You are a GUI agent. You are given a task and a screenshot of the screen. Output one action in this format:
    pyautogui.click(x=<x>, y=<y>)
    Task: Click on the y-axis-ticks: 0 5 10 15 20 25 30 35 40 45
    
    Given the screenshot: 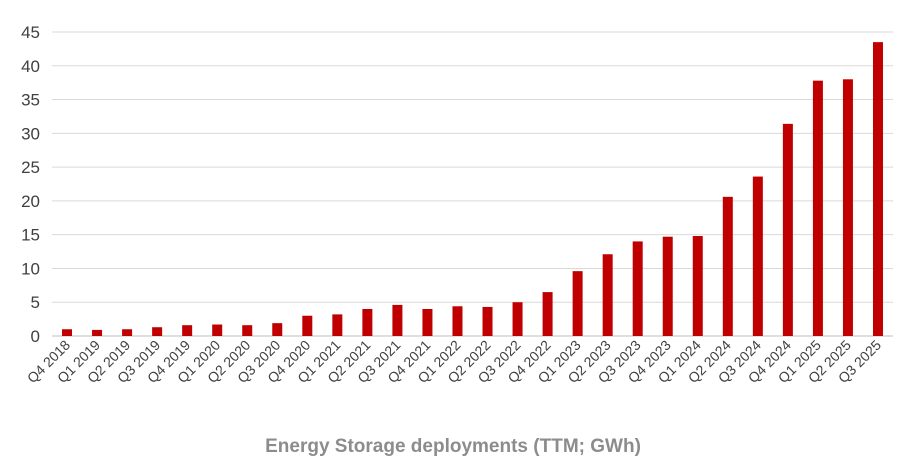 What is the action you would take?
    pyautogui.click(x=30, y=184)
    